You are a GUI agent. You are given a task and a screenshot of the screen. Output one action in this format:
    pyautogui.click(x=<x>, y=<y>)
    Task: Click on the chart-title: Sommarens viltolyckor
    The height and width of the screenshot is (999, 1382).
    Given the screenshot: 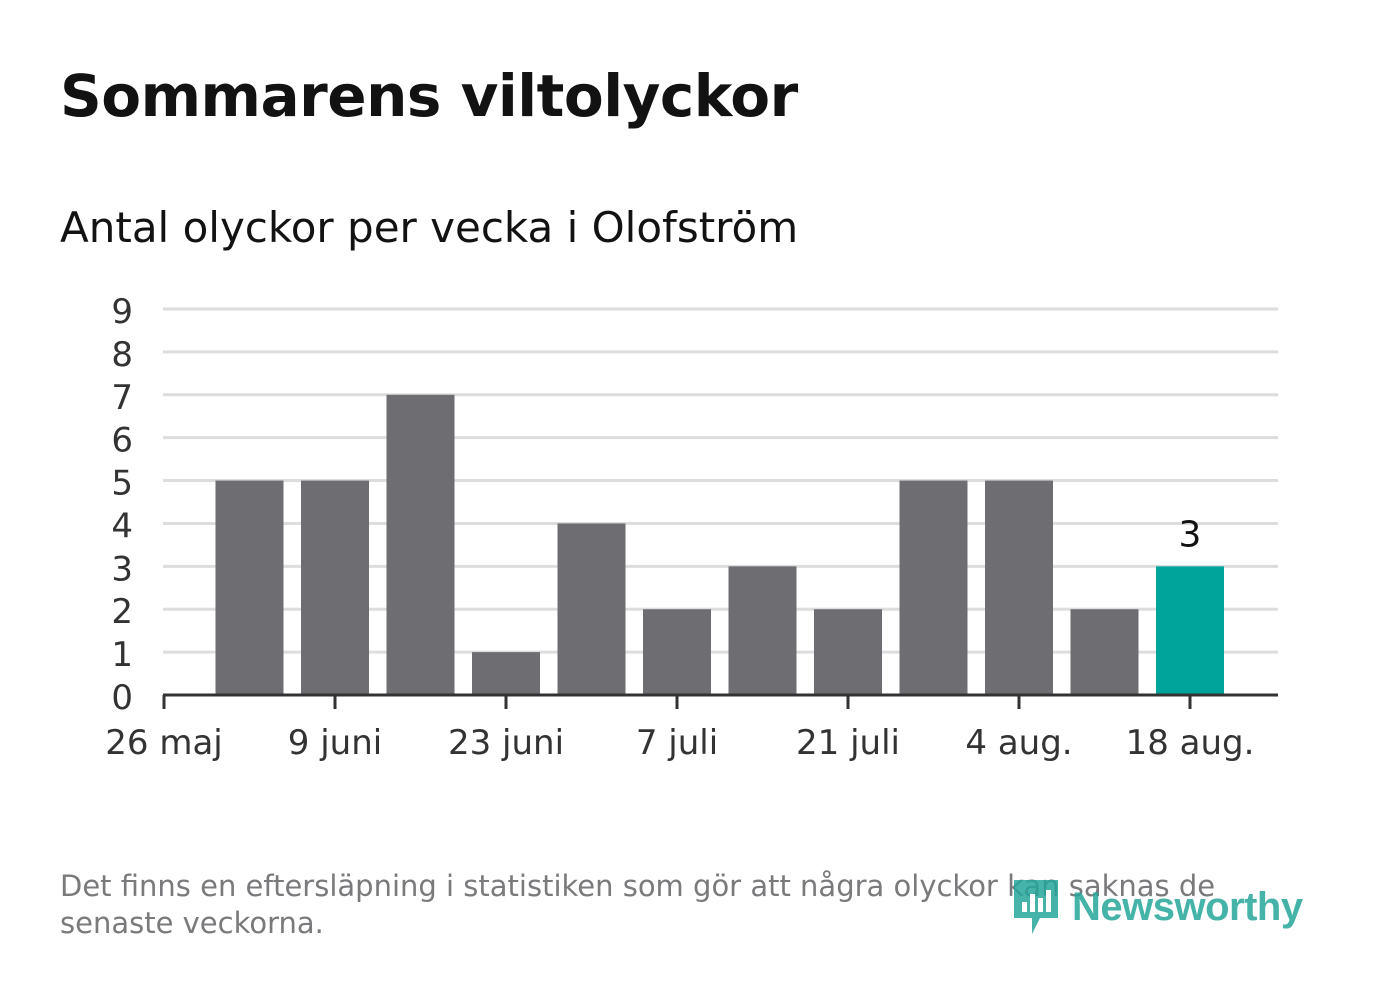 What is the action you would take?
    pyautogui.click(x=429, y=96)
    